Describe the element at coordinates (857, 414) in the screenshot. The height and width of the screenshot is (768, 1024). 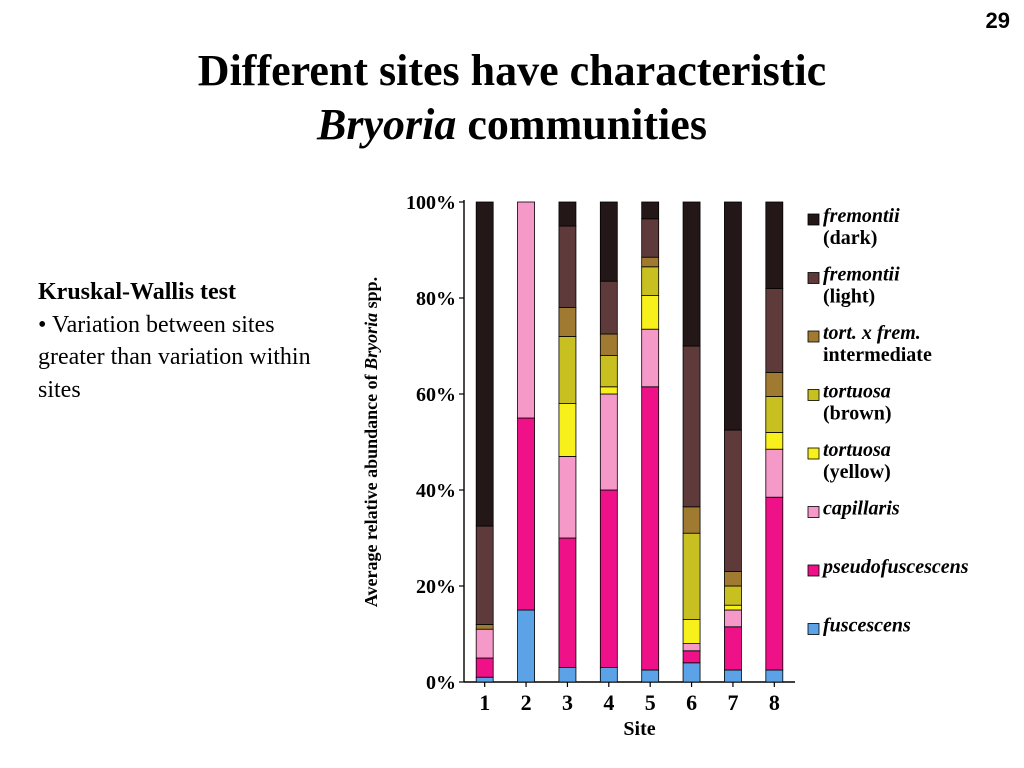
I see `legend-sublabel-4: (brown)` at that location.